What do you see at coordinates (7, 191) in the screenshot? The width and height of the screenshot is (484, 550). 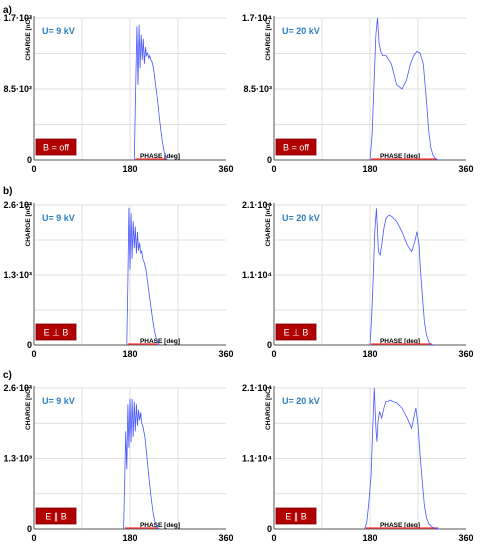 I see `row-label: b)` at bounding box center [7, 191].